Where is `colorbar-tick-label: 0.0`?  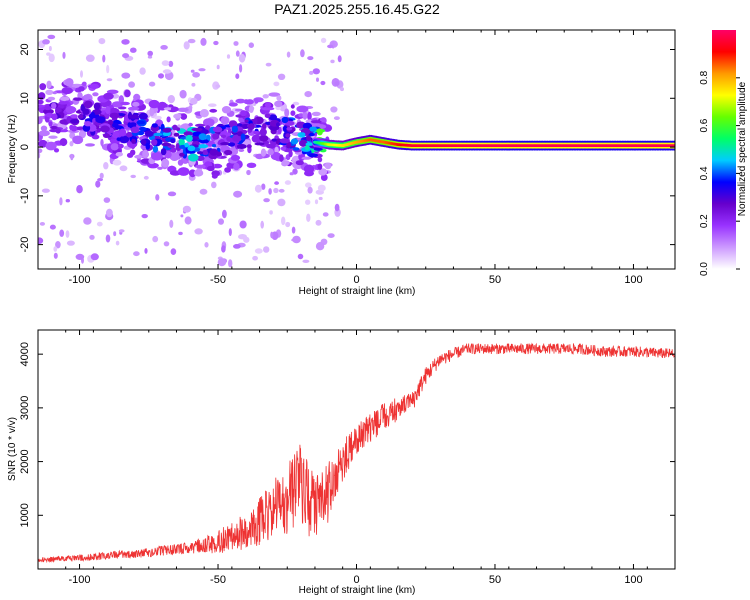
colorbar-tick-label: 0.0 is located at coordinates (704, 269).